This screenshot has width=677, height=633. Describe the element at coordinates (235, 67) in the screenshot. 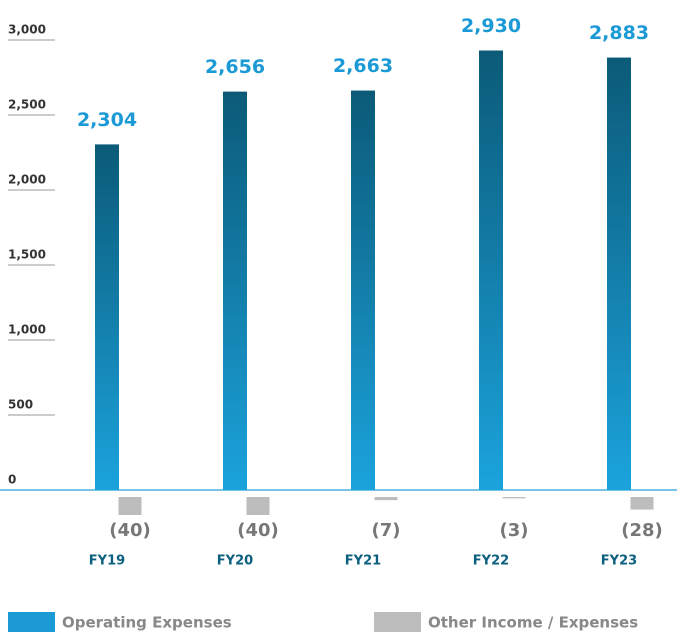

I see `data-label: 2,656` at that location.